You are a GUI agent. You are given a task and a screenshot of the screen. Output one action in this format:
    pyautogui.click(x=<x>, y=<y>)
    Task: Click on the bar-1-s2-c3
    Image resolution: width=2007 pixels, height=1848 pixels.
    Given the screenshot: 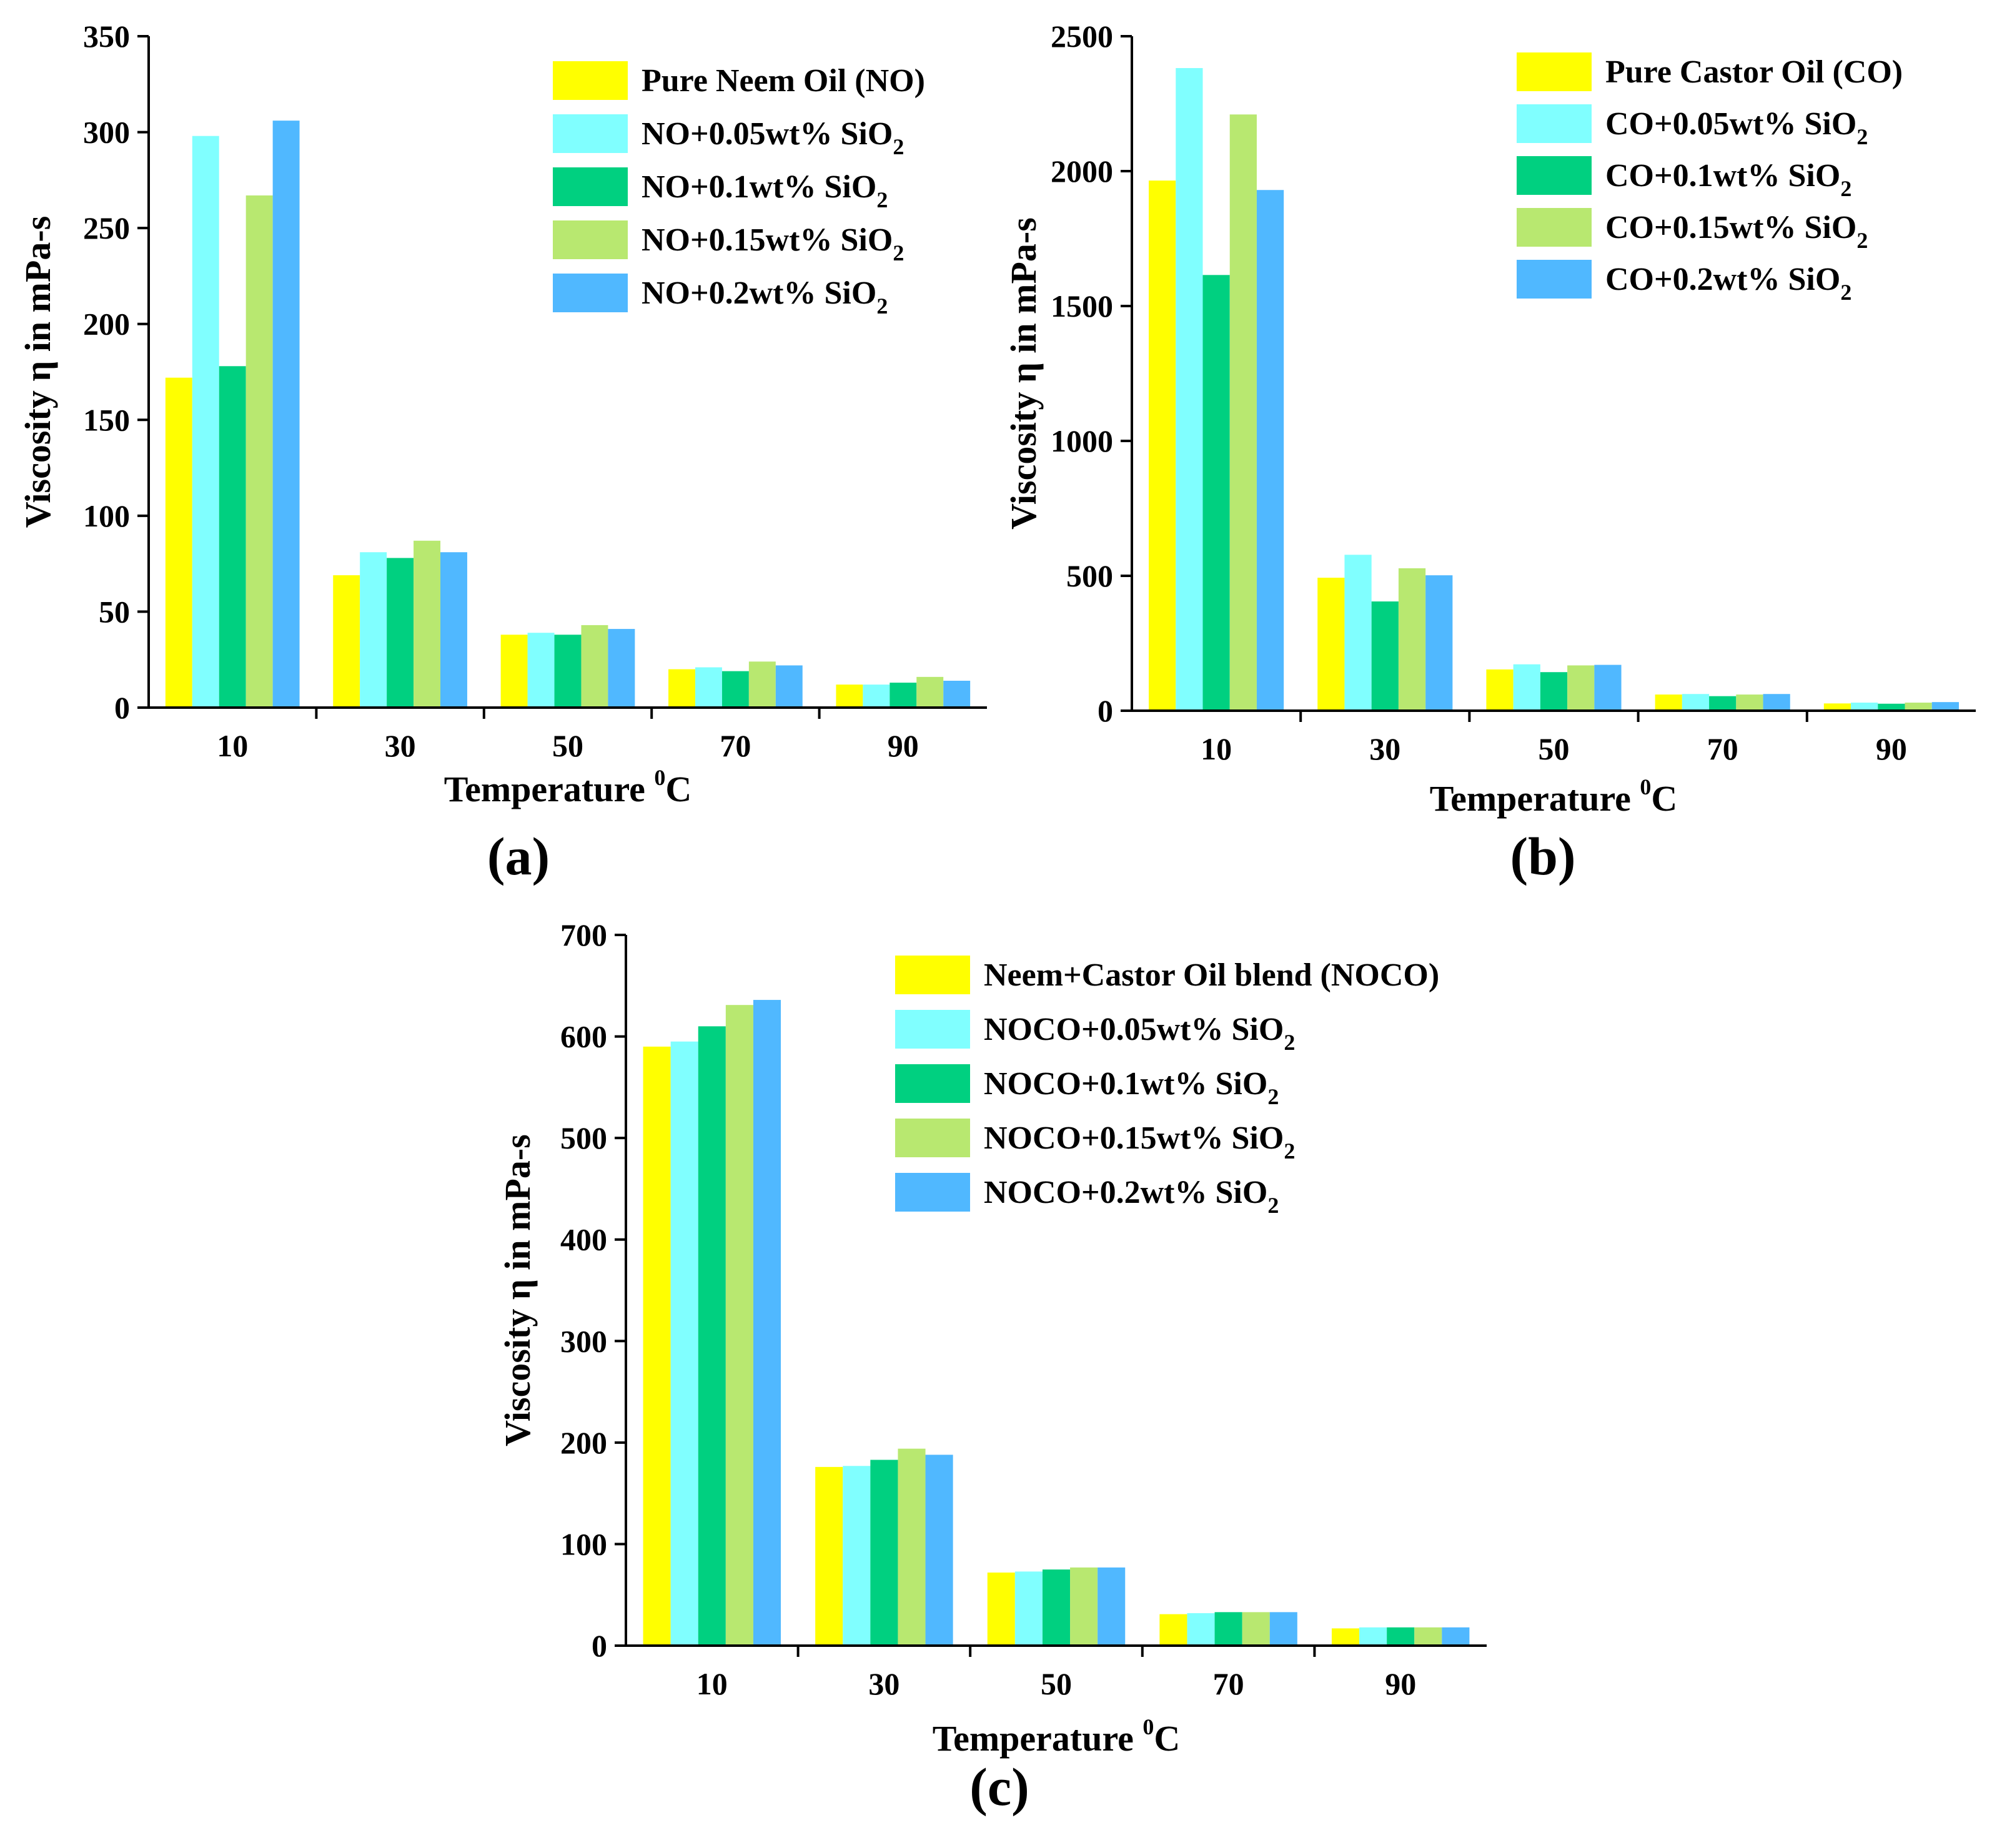 What is the action you would take?
    pyautogui.click(x=541, y=671)
    